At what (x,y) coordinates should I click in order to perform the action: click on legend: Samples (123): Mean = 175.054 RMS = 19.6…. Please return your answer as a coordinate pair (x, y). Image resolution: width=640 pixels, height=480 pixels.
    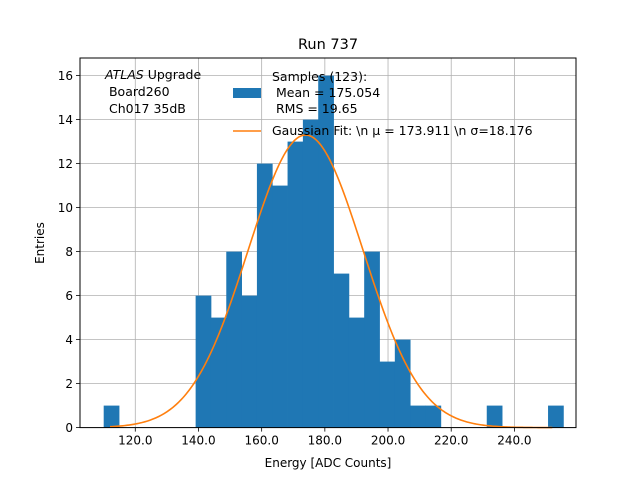
    Looking at the image, I should click on (383, 103).